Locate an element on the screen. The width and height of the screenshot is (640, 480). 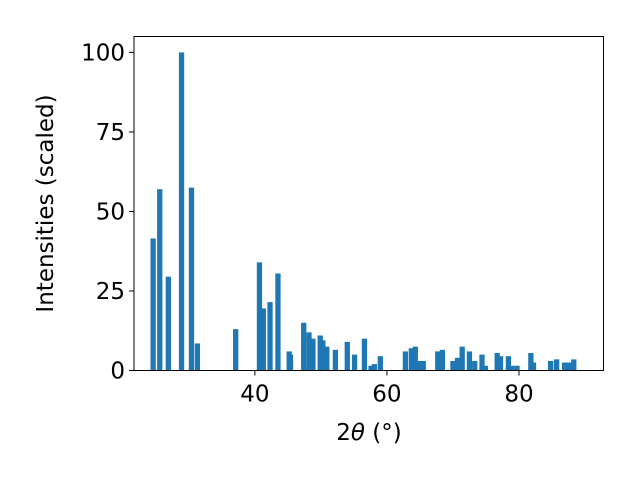
y-tick-label: 50 is located at coordinates (110, 212).